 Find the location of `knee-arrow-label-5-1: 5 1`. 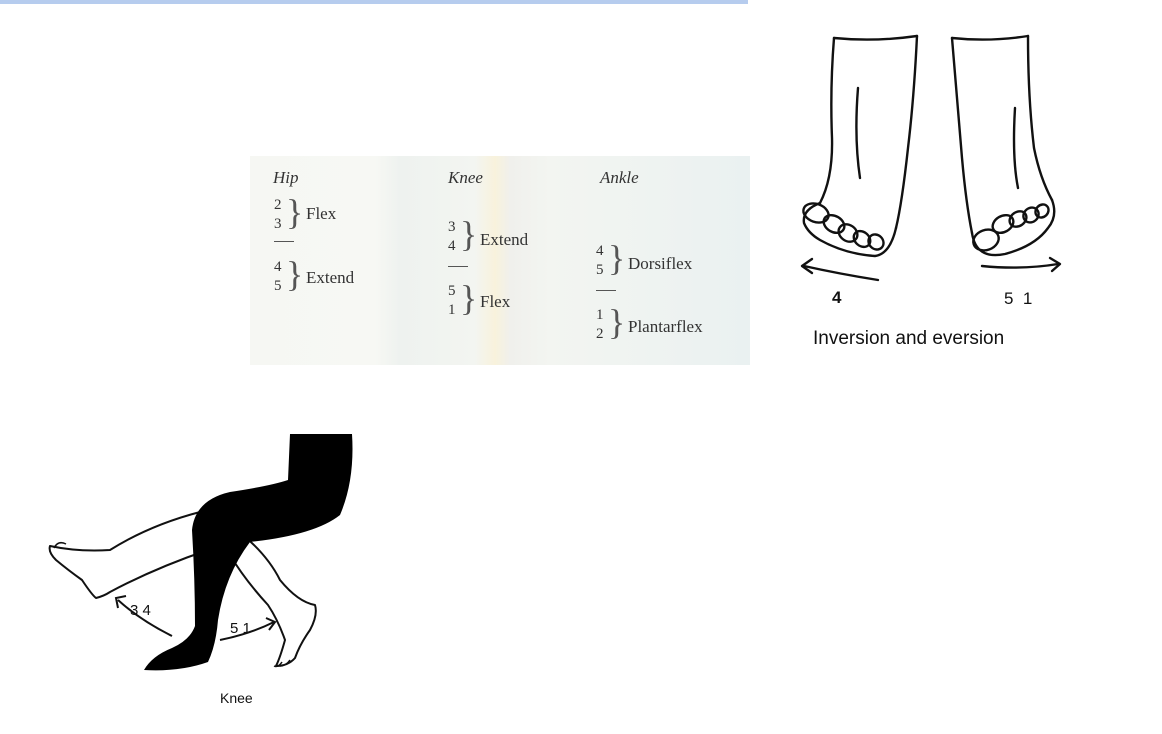

knee-arrow-label-5-1: 5 1 is located at coordinates (240, 628).